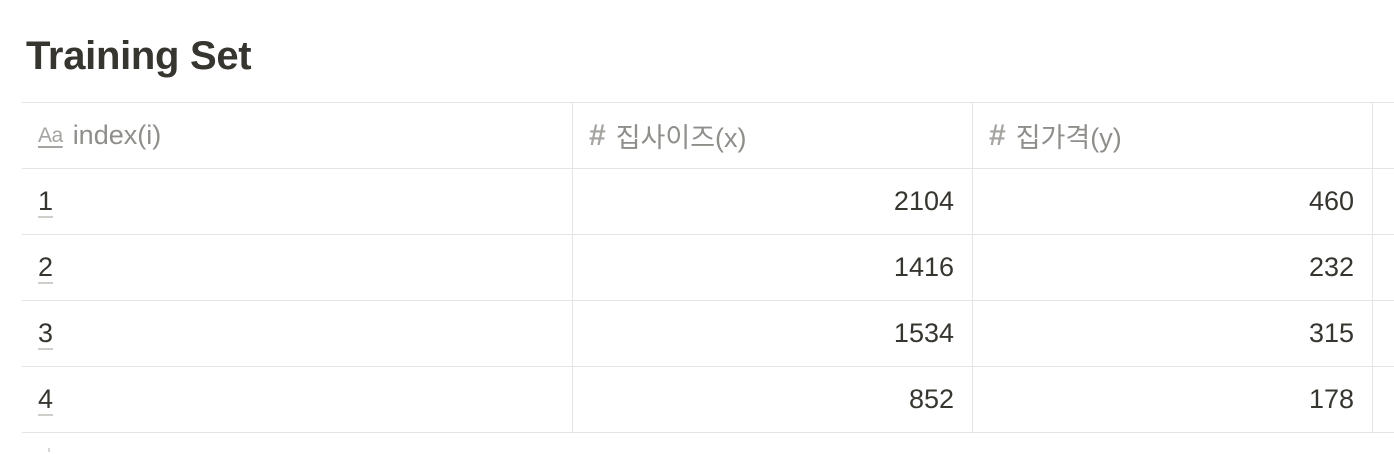 Image resolution: width=1394 pixels, height=454 pixels. I want to click on text-property-icon: Aa, so click(50, 135).